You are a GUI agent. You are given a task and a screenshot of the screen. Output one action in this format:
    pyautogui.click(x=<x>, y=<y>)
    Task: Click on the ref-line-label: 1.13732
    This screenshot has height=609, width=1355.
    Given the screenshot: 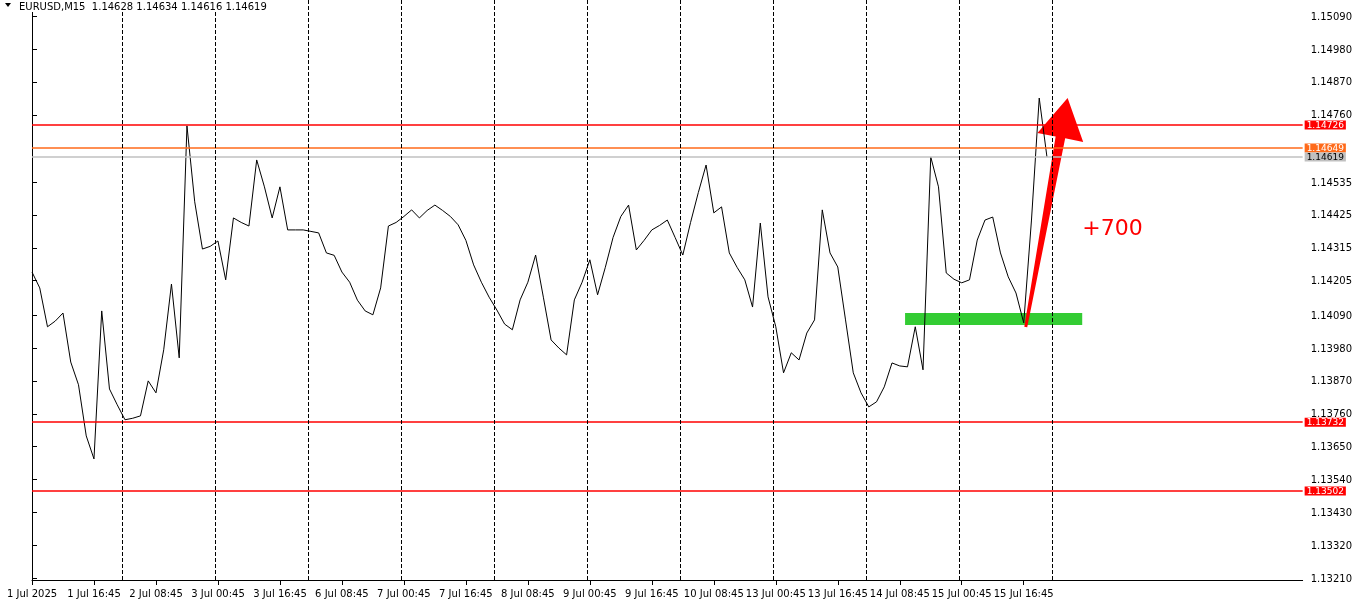 What is the action you would take?
    pyautogui.click(x=1325, y=422)
    